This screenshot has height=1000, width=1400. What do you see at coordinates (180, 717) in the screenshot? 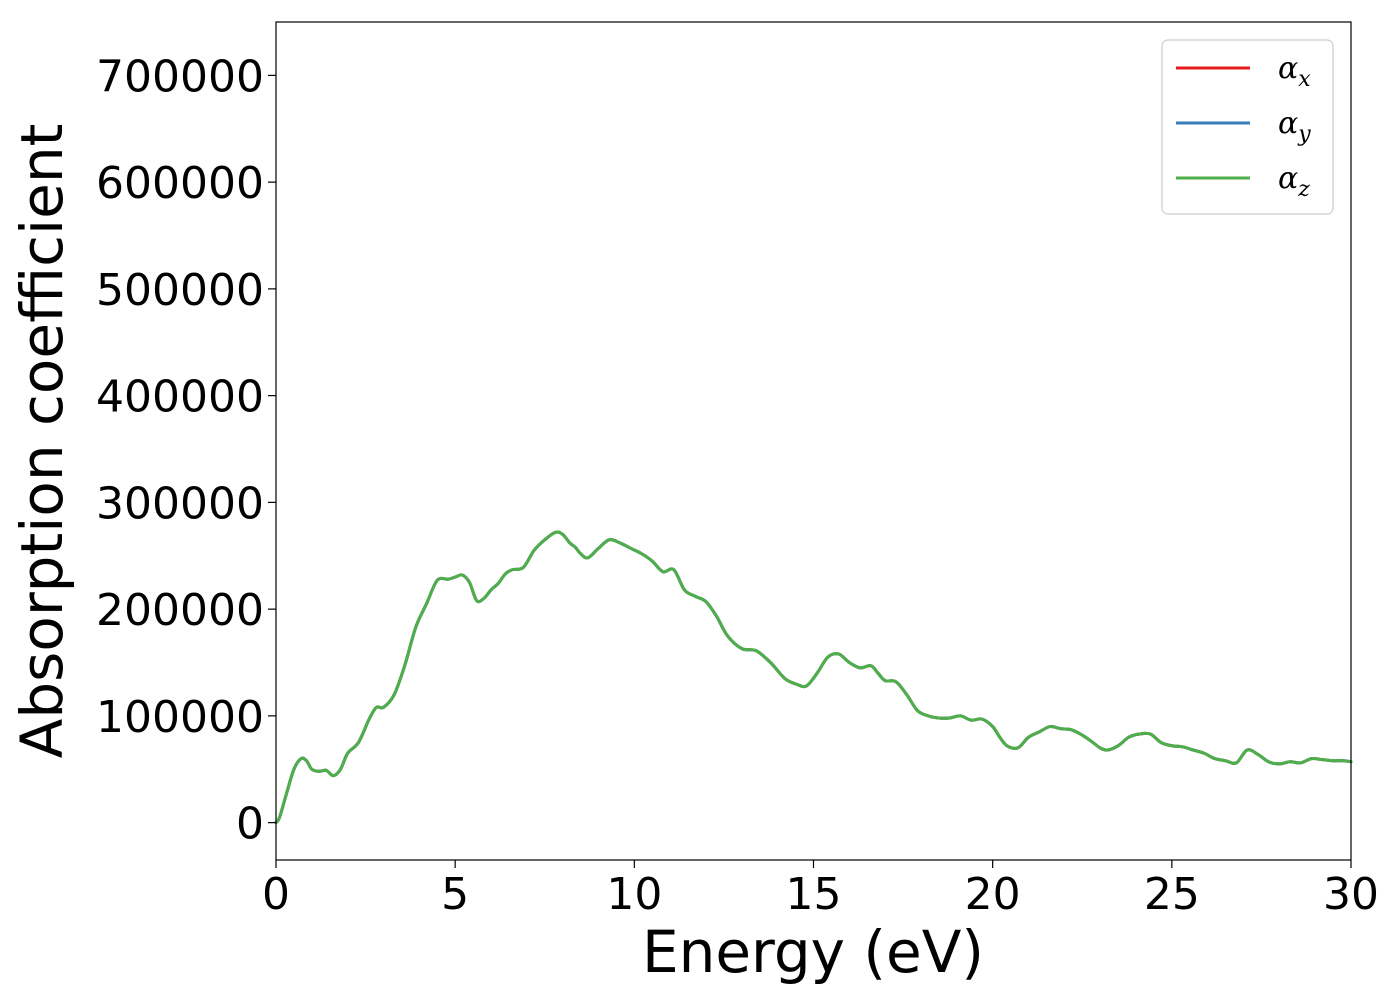
I see `y-tick-label: 100000` at bounding box center [180, 717].